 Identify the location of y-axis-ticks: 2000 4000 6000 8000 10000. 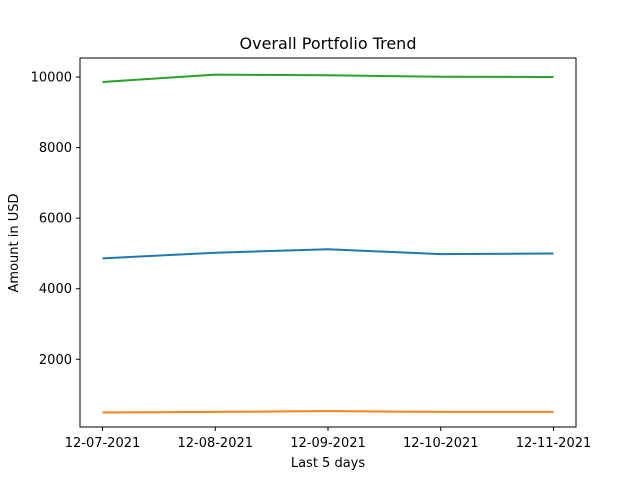
(55, 219).